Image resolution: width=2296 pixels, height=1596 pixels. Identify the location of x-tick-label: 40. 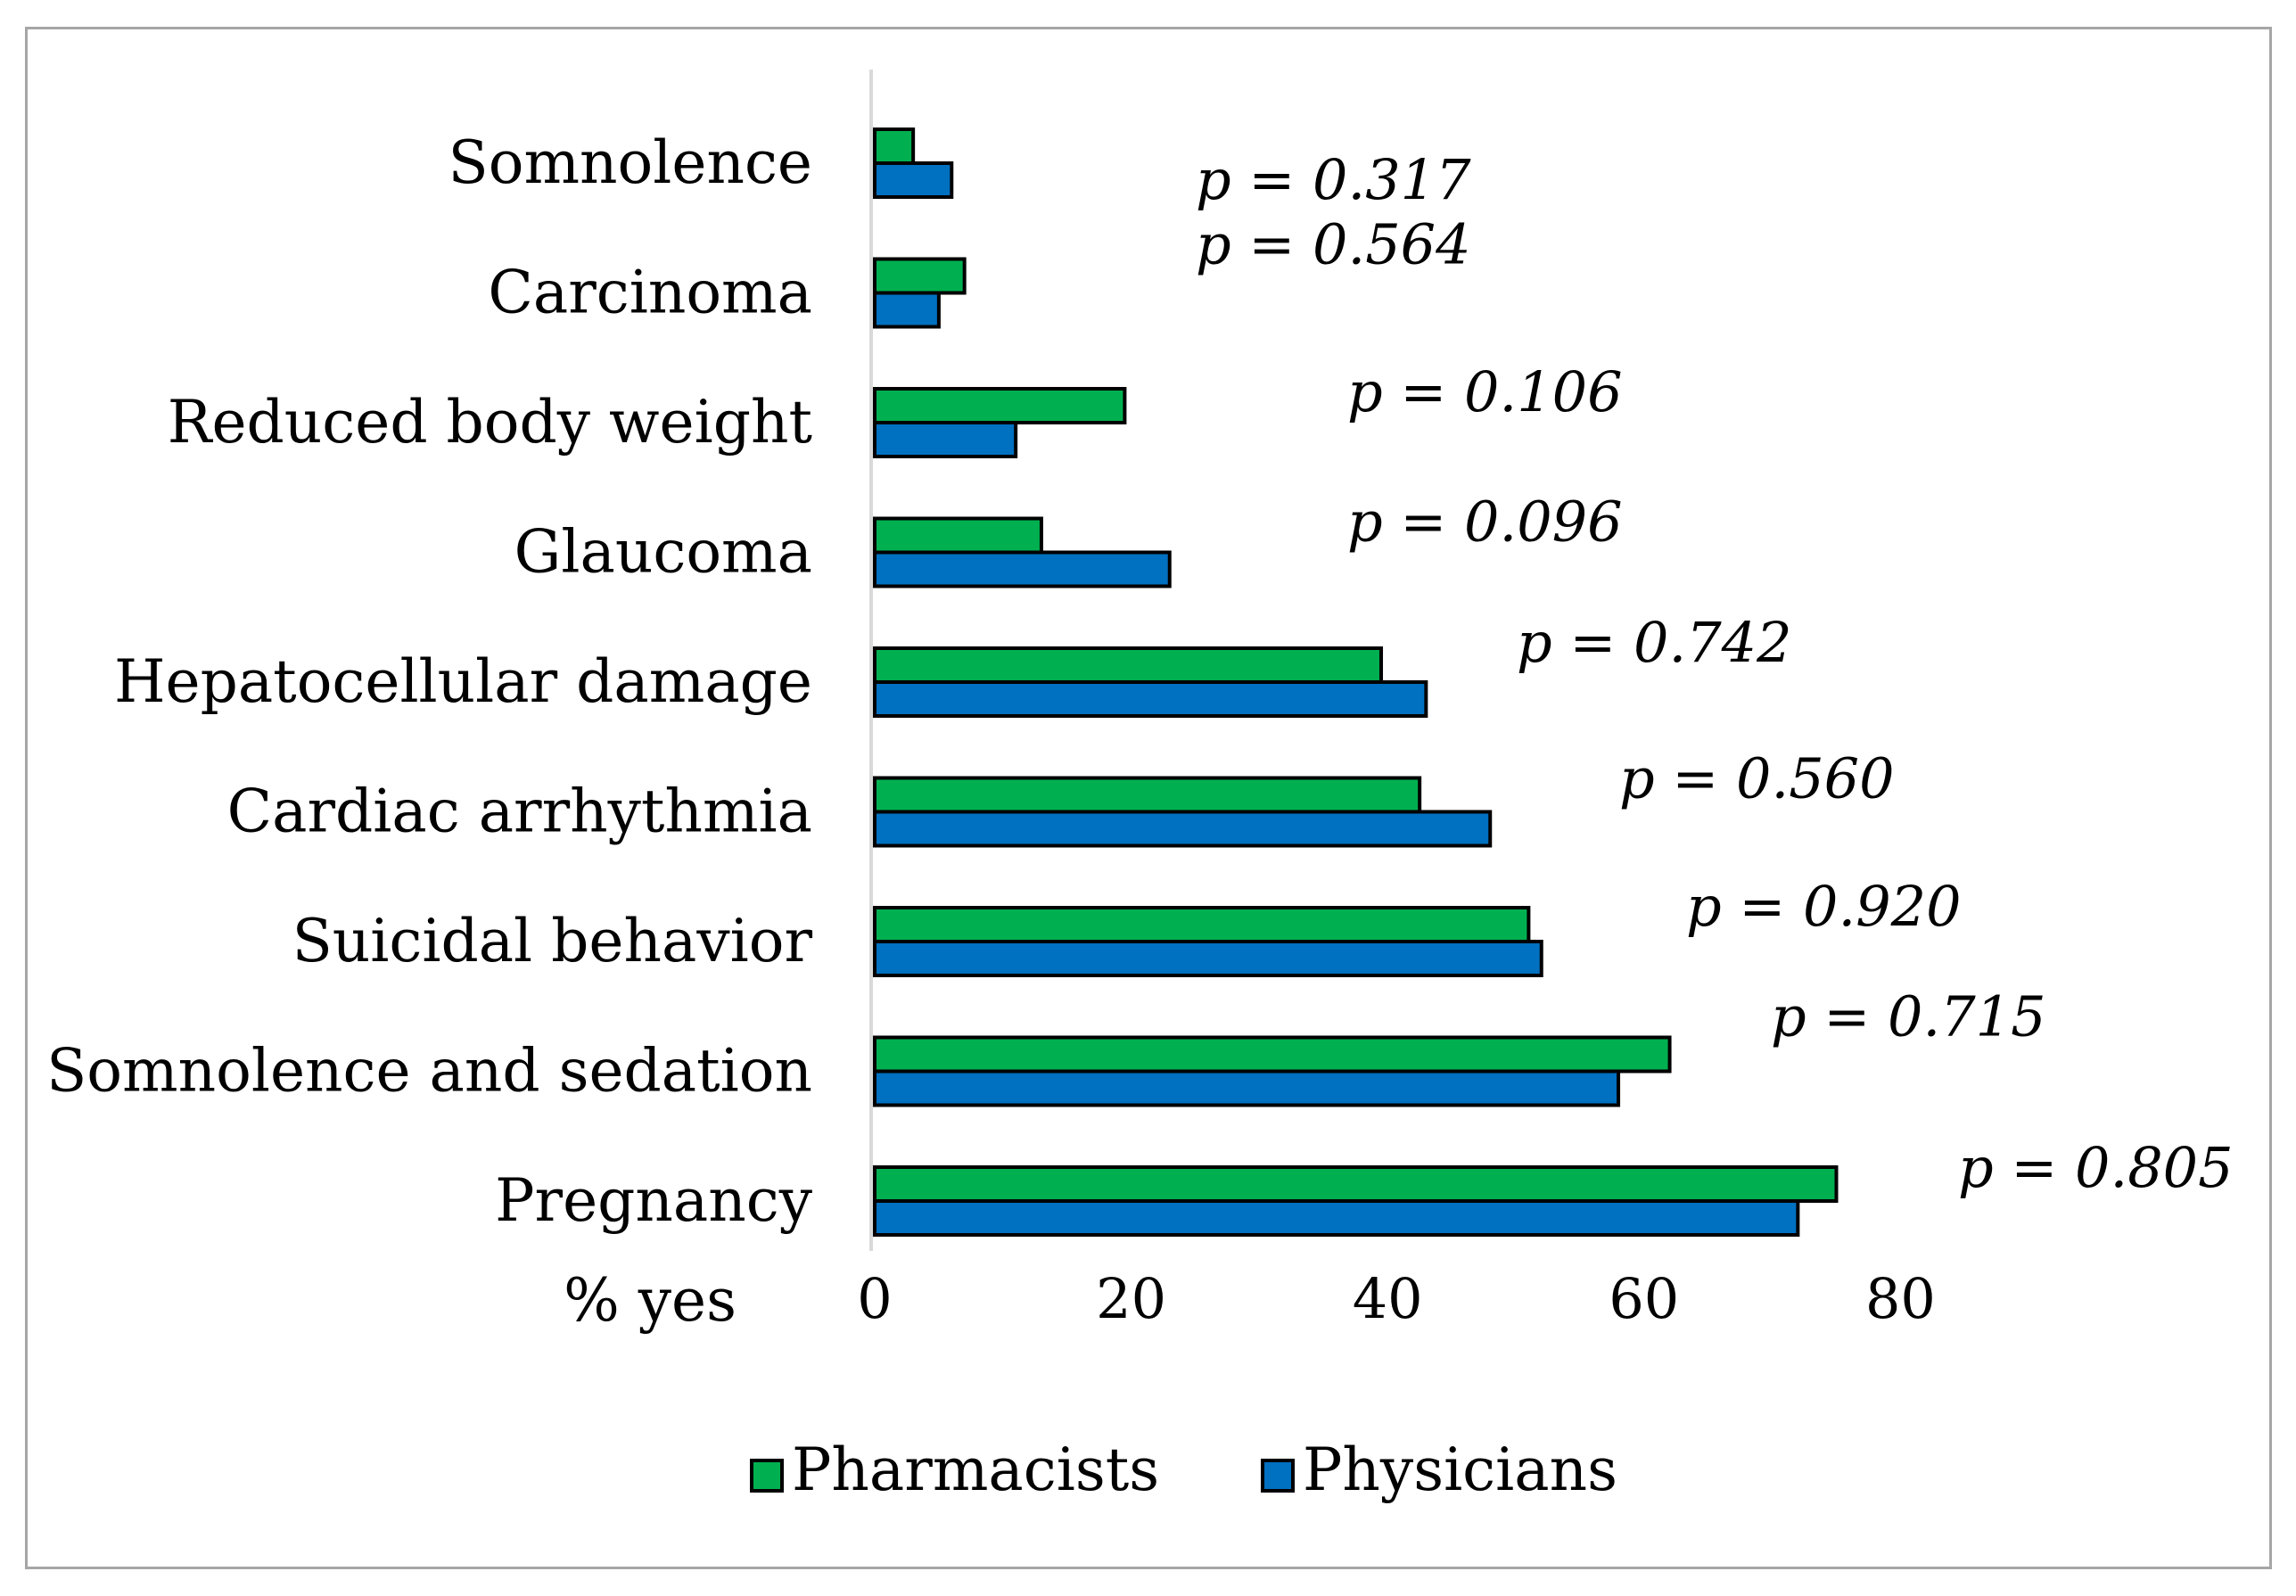
(1388, 1298).